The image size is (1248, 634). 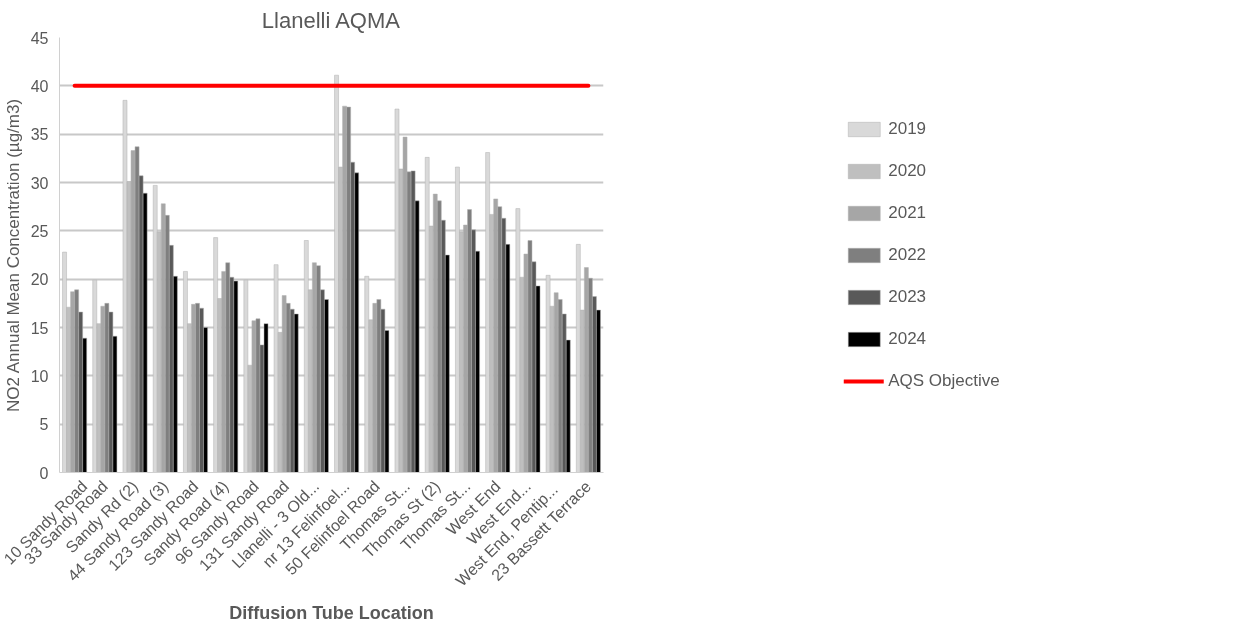 What do you see at coordinates (44, 473) in the screenshot?
I see `y-tick-label: 0` at bounding box center [44, 473].